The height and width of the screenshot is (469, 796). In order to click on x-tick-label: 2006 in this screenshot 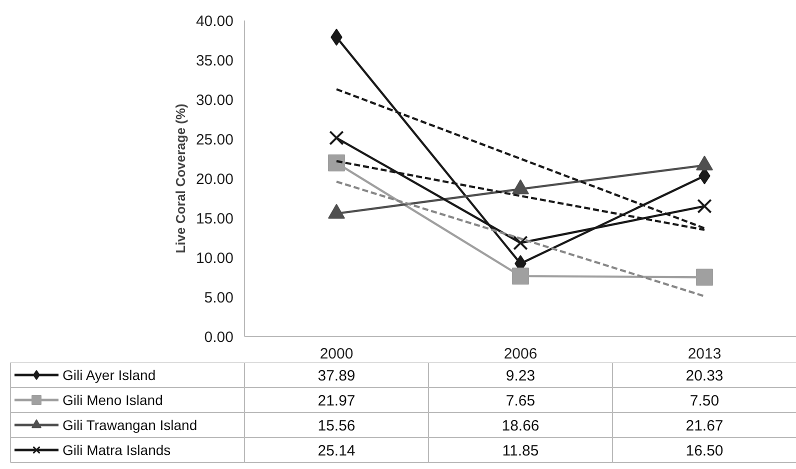, I will do `click(521, 354)`.